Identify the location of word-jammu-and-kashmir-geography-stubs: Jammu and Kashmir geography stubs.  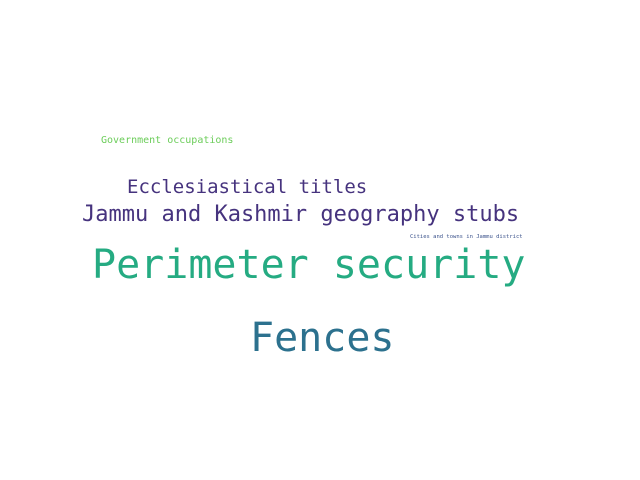
(301, 214).